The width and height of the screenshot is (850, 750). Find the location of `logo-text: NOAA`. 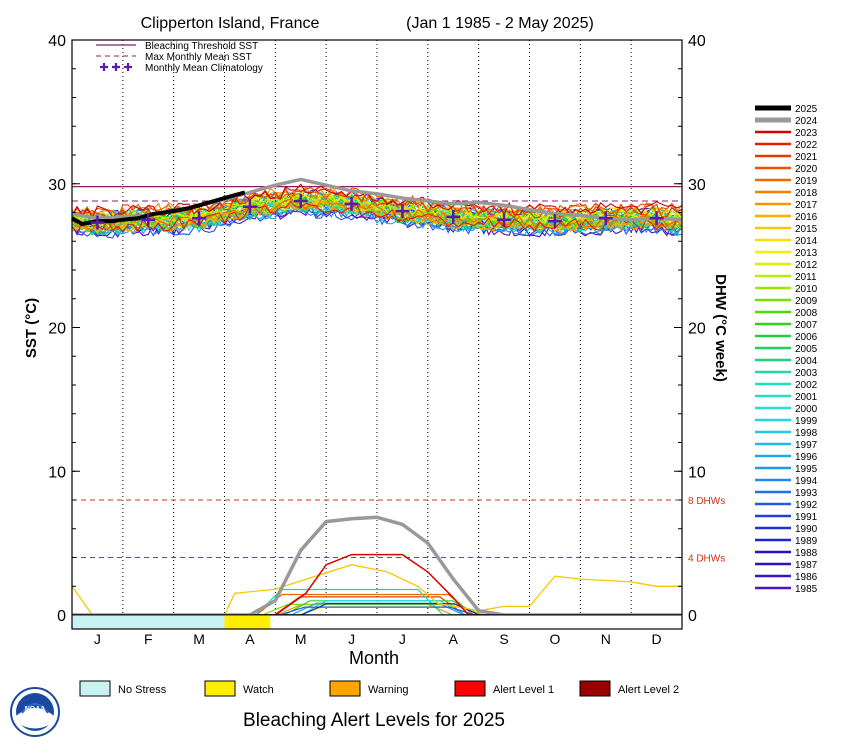

logo-text: NOAA is located at coordinates (35, 709).